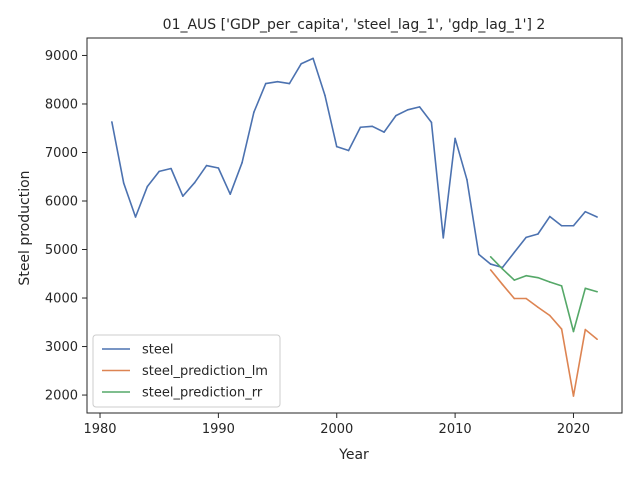 This screenshot has height=480, width=640. I want to click on x-tick-label: 2020, so click(573, 429).